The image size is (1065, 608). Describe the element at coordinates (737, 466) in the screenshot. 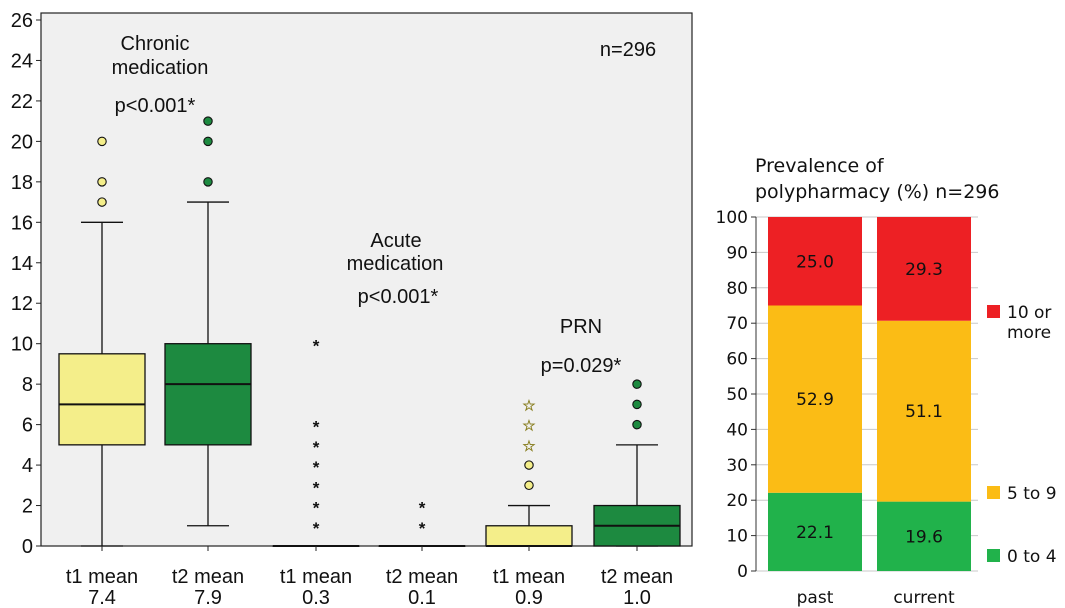

I see `stacked-chart-y-tick-label: 30` at that location.